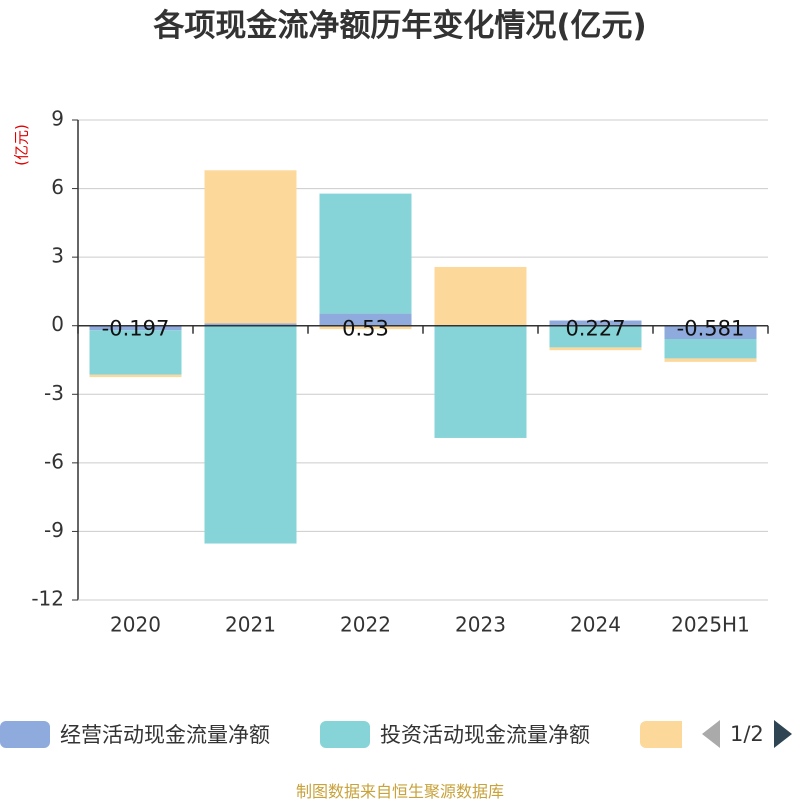  What do you see at coordinates (365, 625) in the screenshot?
I see `x-tick-label: 2022` at bounding box center [365, 625].